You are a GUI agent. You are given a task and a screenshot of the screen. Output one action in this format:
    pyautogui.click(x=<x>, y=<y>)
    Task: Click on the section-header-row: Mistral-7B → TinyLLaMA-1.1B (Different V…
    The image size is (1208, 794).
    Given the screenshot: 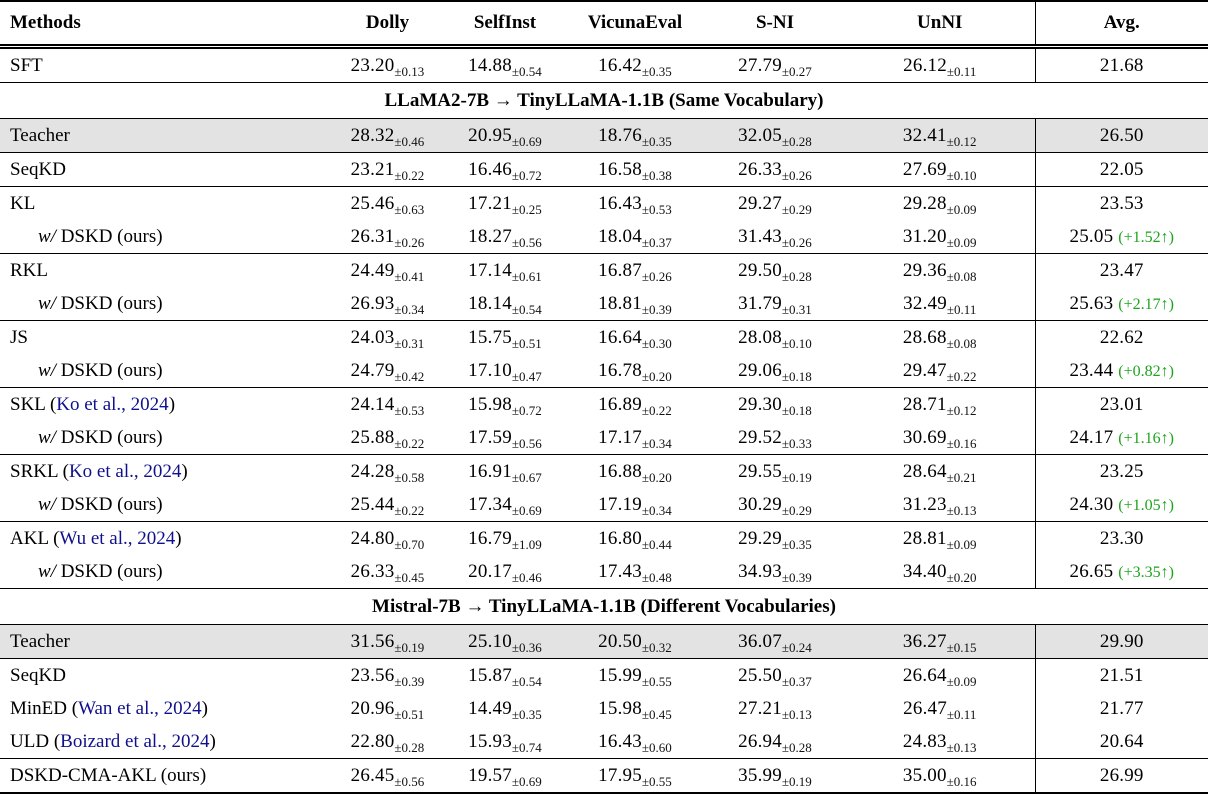 What is the action you would take?
    pyautogui.click(x=604, y=606)
    